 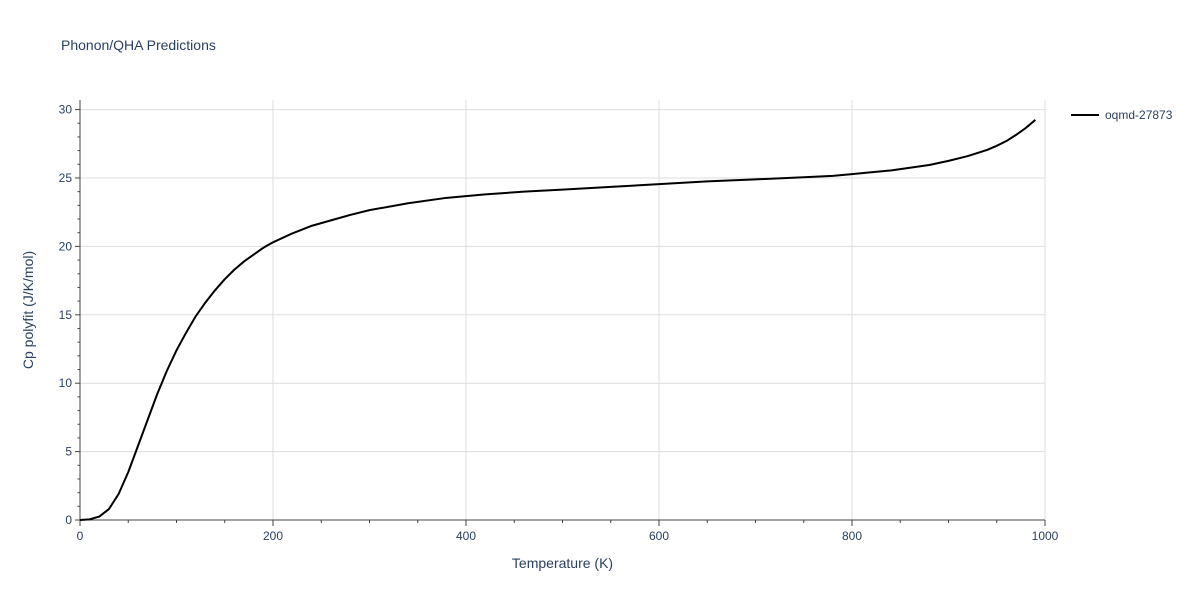 What do you see at coordinates (1139, 115) in the screenshot?
I see `legend-label: oqmd-27873` at bounding box center [1139, 115].